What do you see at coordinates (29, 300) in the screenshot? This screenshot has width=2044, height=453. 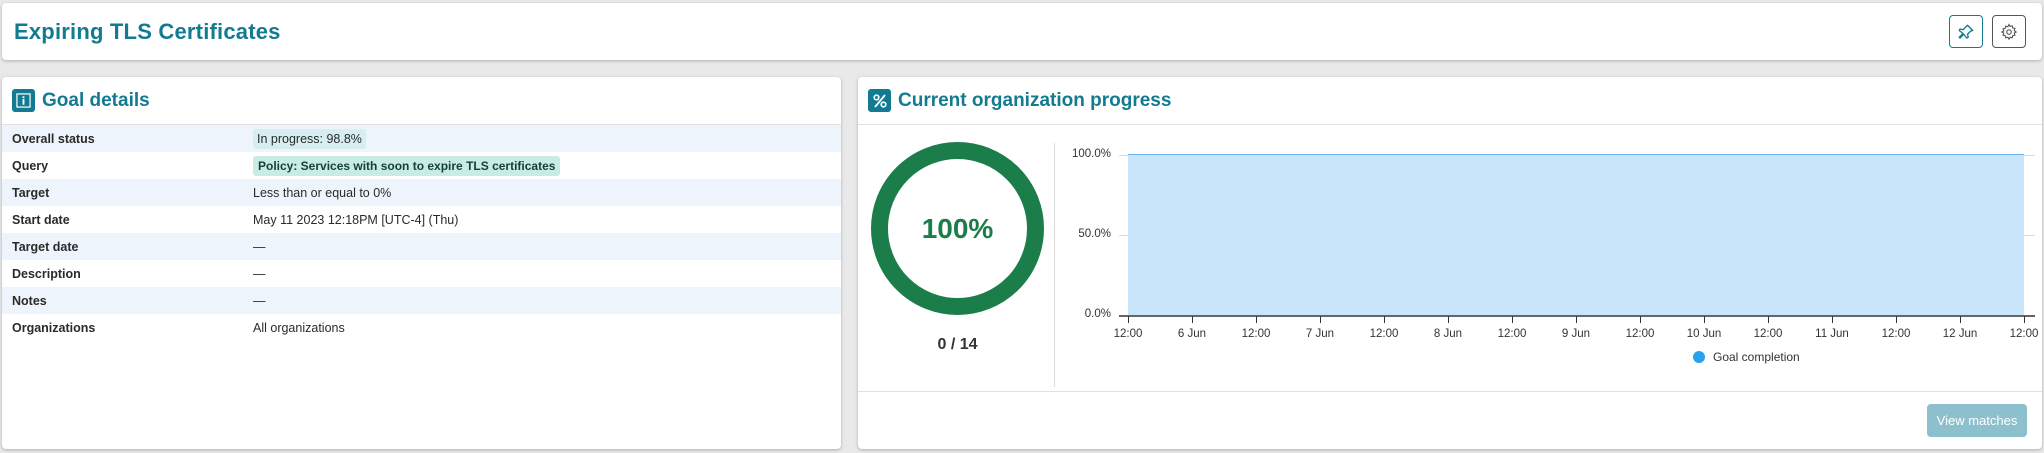 I see `row-label: Notes` at bounding box center [29, 300].